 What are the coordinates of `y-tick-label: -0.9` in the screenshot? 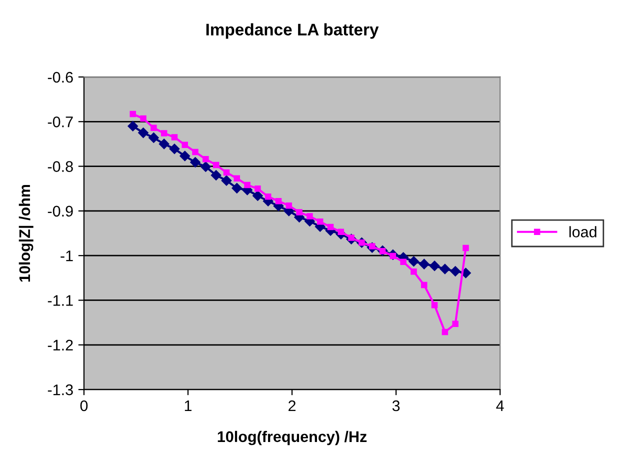 It's located at (60, 211).